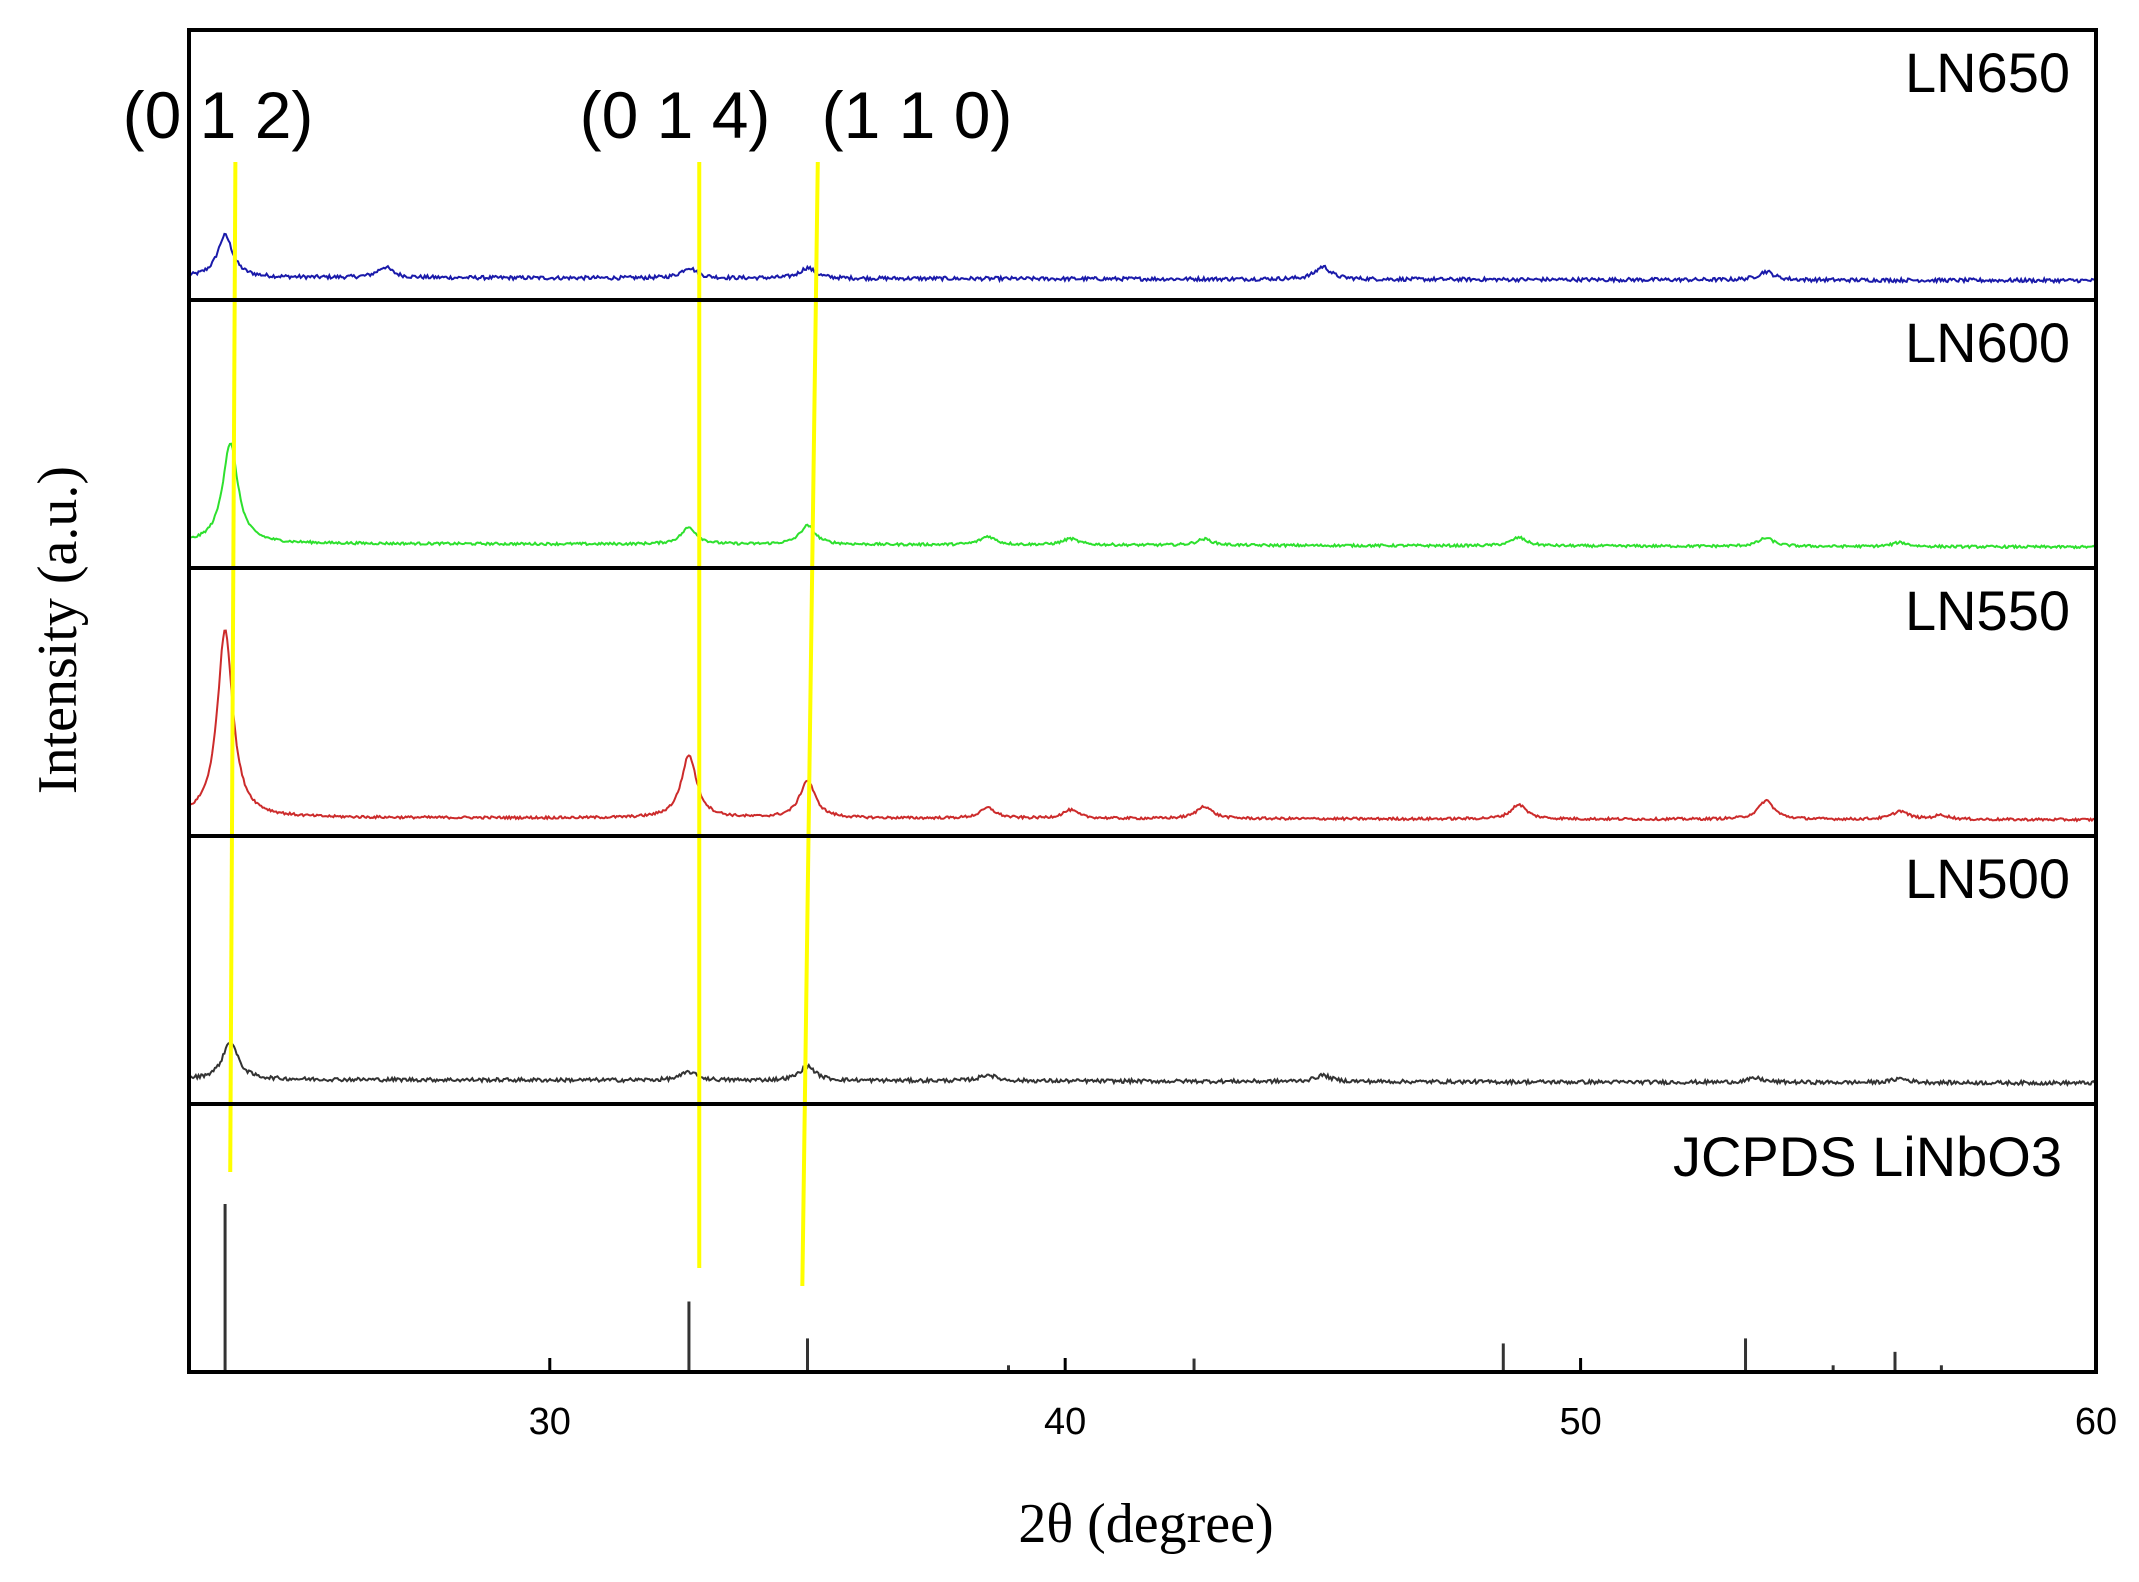 This screenshot has height=1582, width=2139. What do you see at coordinates (1323, 1400) in the screenshot?
I see `x-axis: 30 40 50 60` at bounding box center [1323, 1400].